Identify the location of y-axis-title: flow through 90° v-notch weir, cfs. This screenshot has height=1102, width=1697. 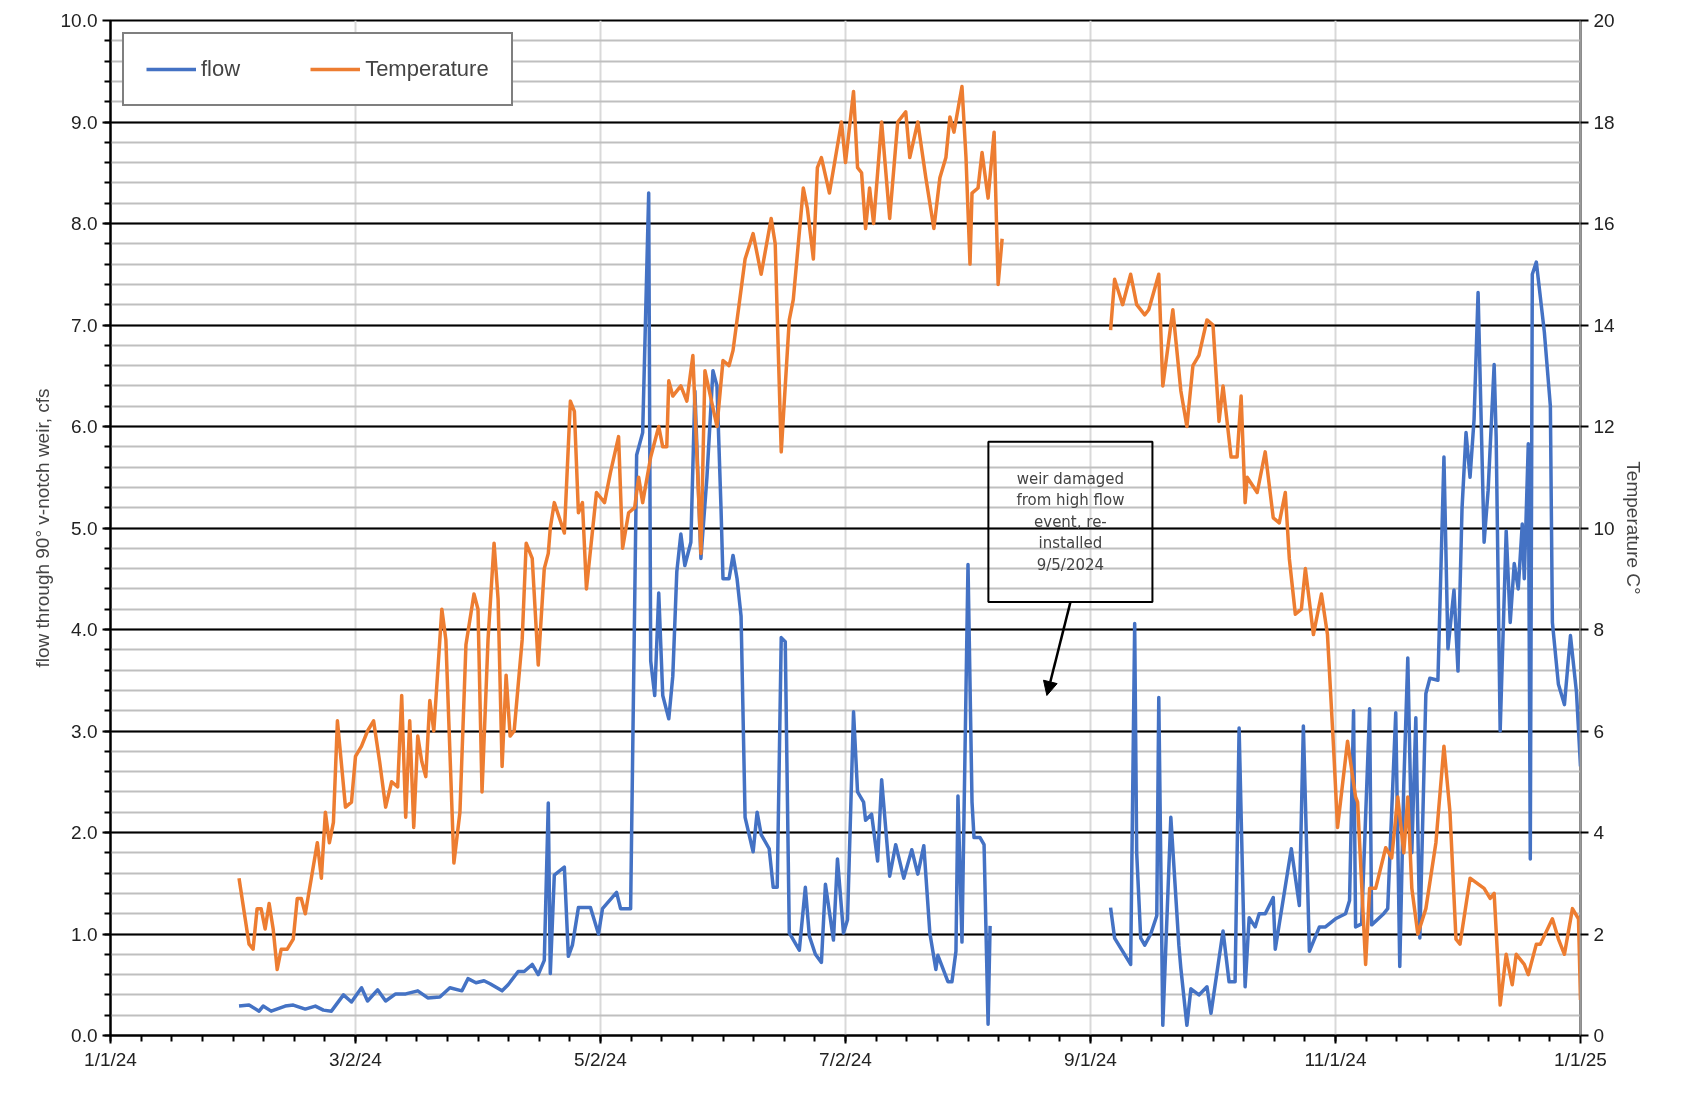
(42, 528).